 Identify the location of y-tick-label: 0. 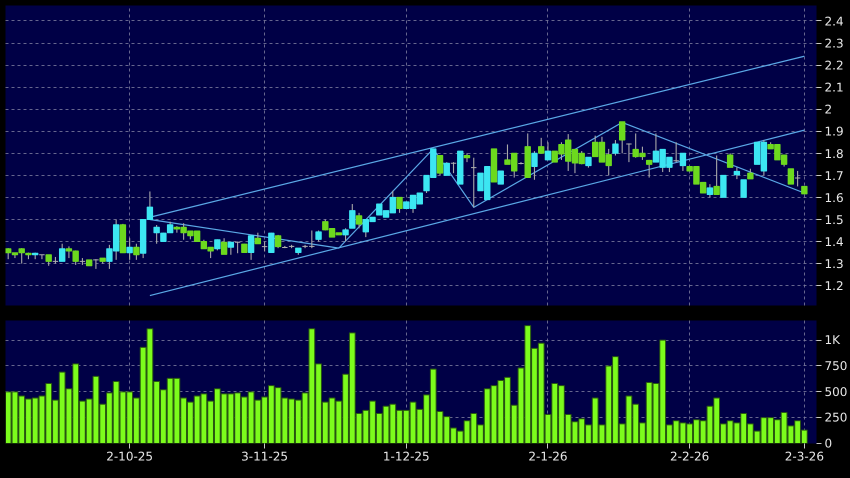
(828, 443).